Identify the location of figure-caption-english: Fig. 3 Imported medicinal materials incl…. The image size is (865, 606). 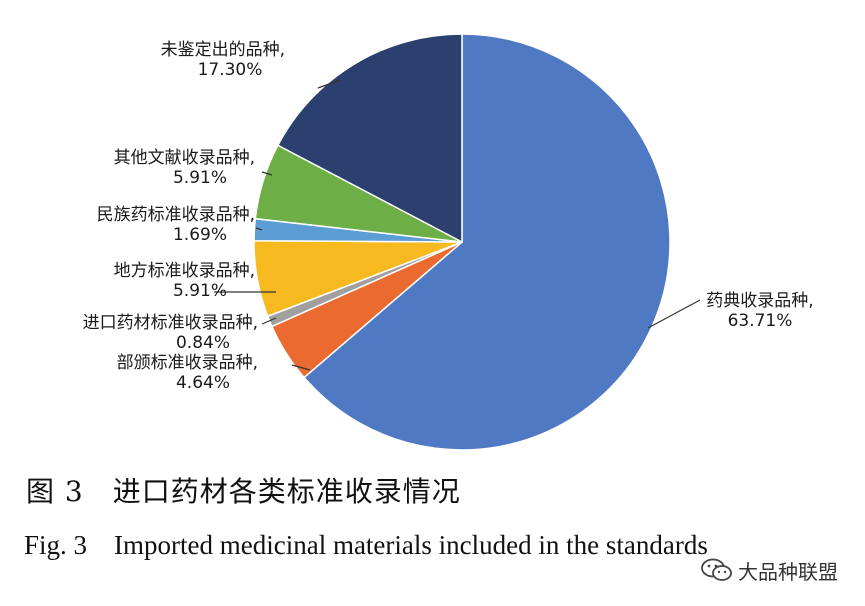
(366, 545).